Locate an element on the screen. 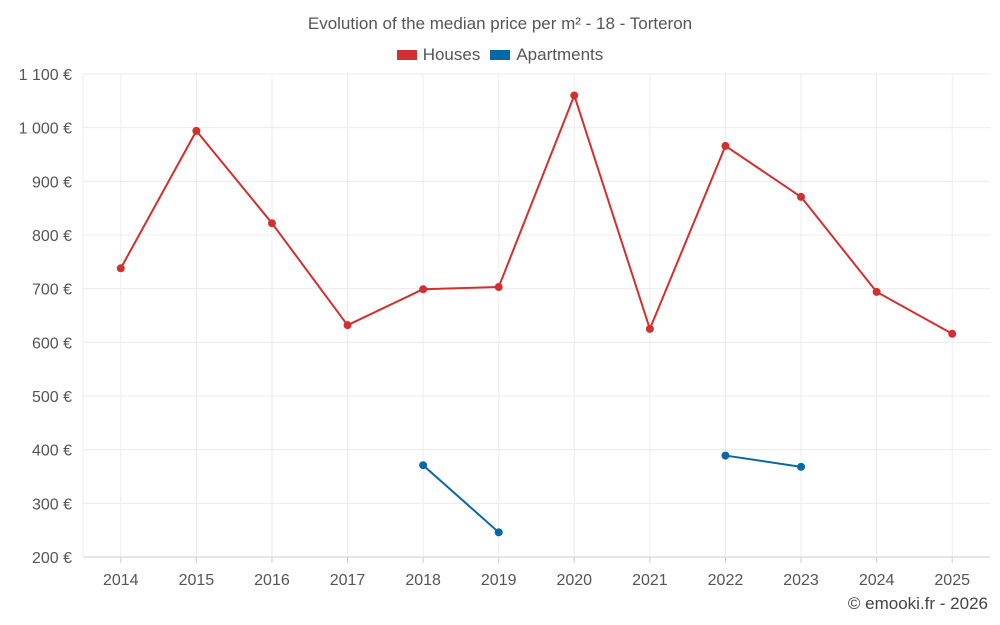  x-tick-label: 2016 is located at coordinates (272, 580).